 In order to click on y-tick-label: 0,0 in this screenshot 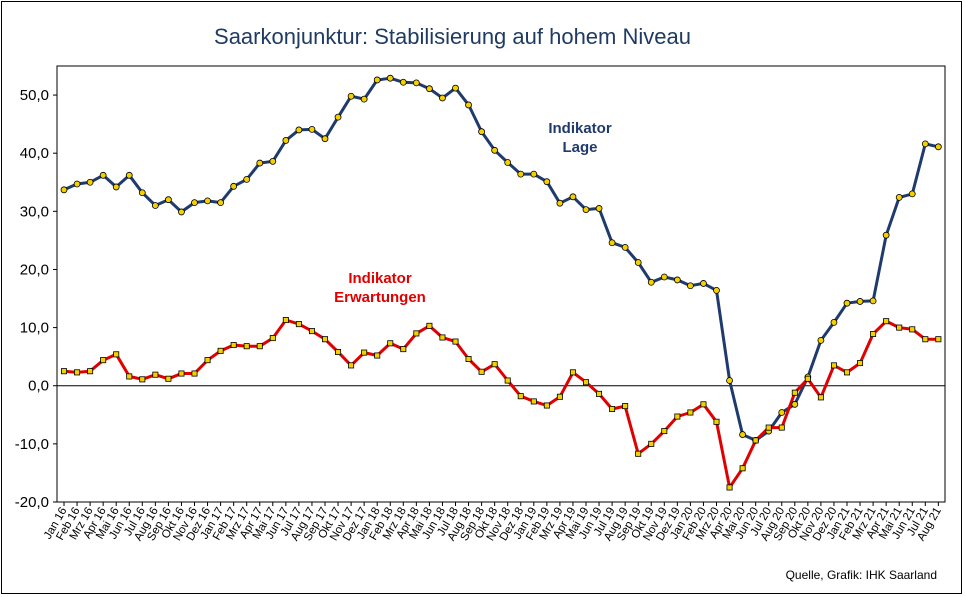, I will do `click(38, 386)`.